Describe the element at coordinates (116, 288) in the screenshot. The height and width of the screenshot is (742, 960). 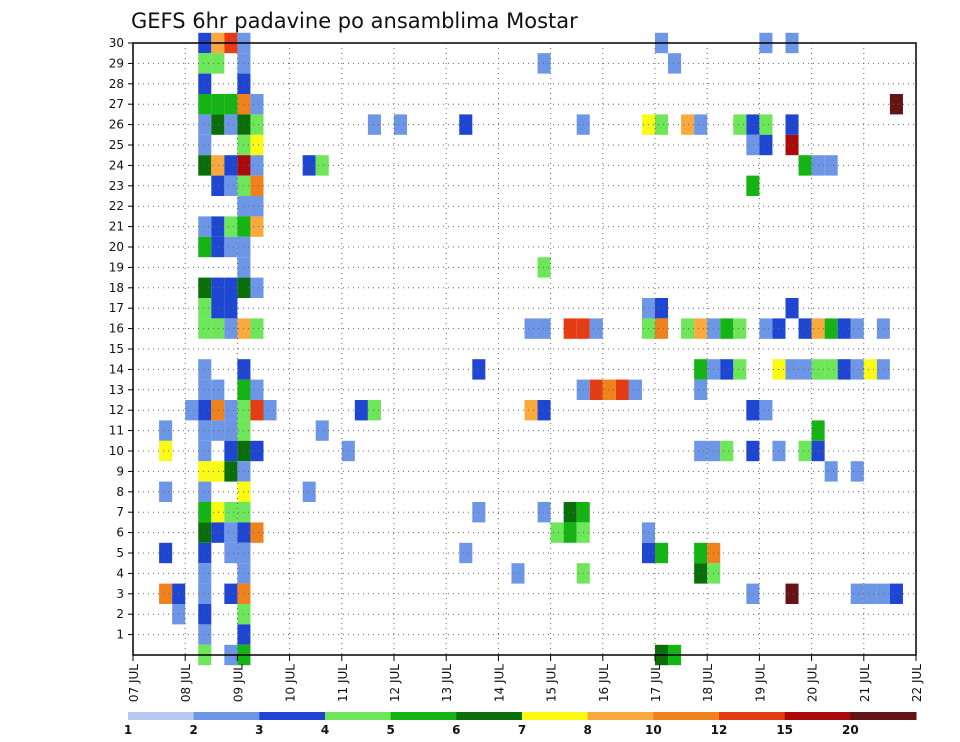
I see `y-tick-label: 18` at that location.